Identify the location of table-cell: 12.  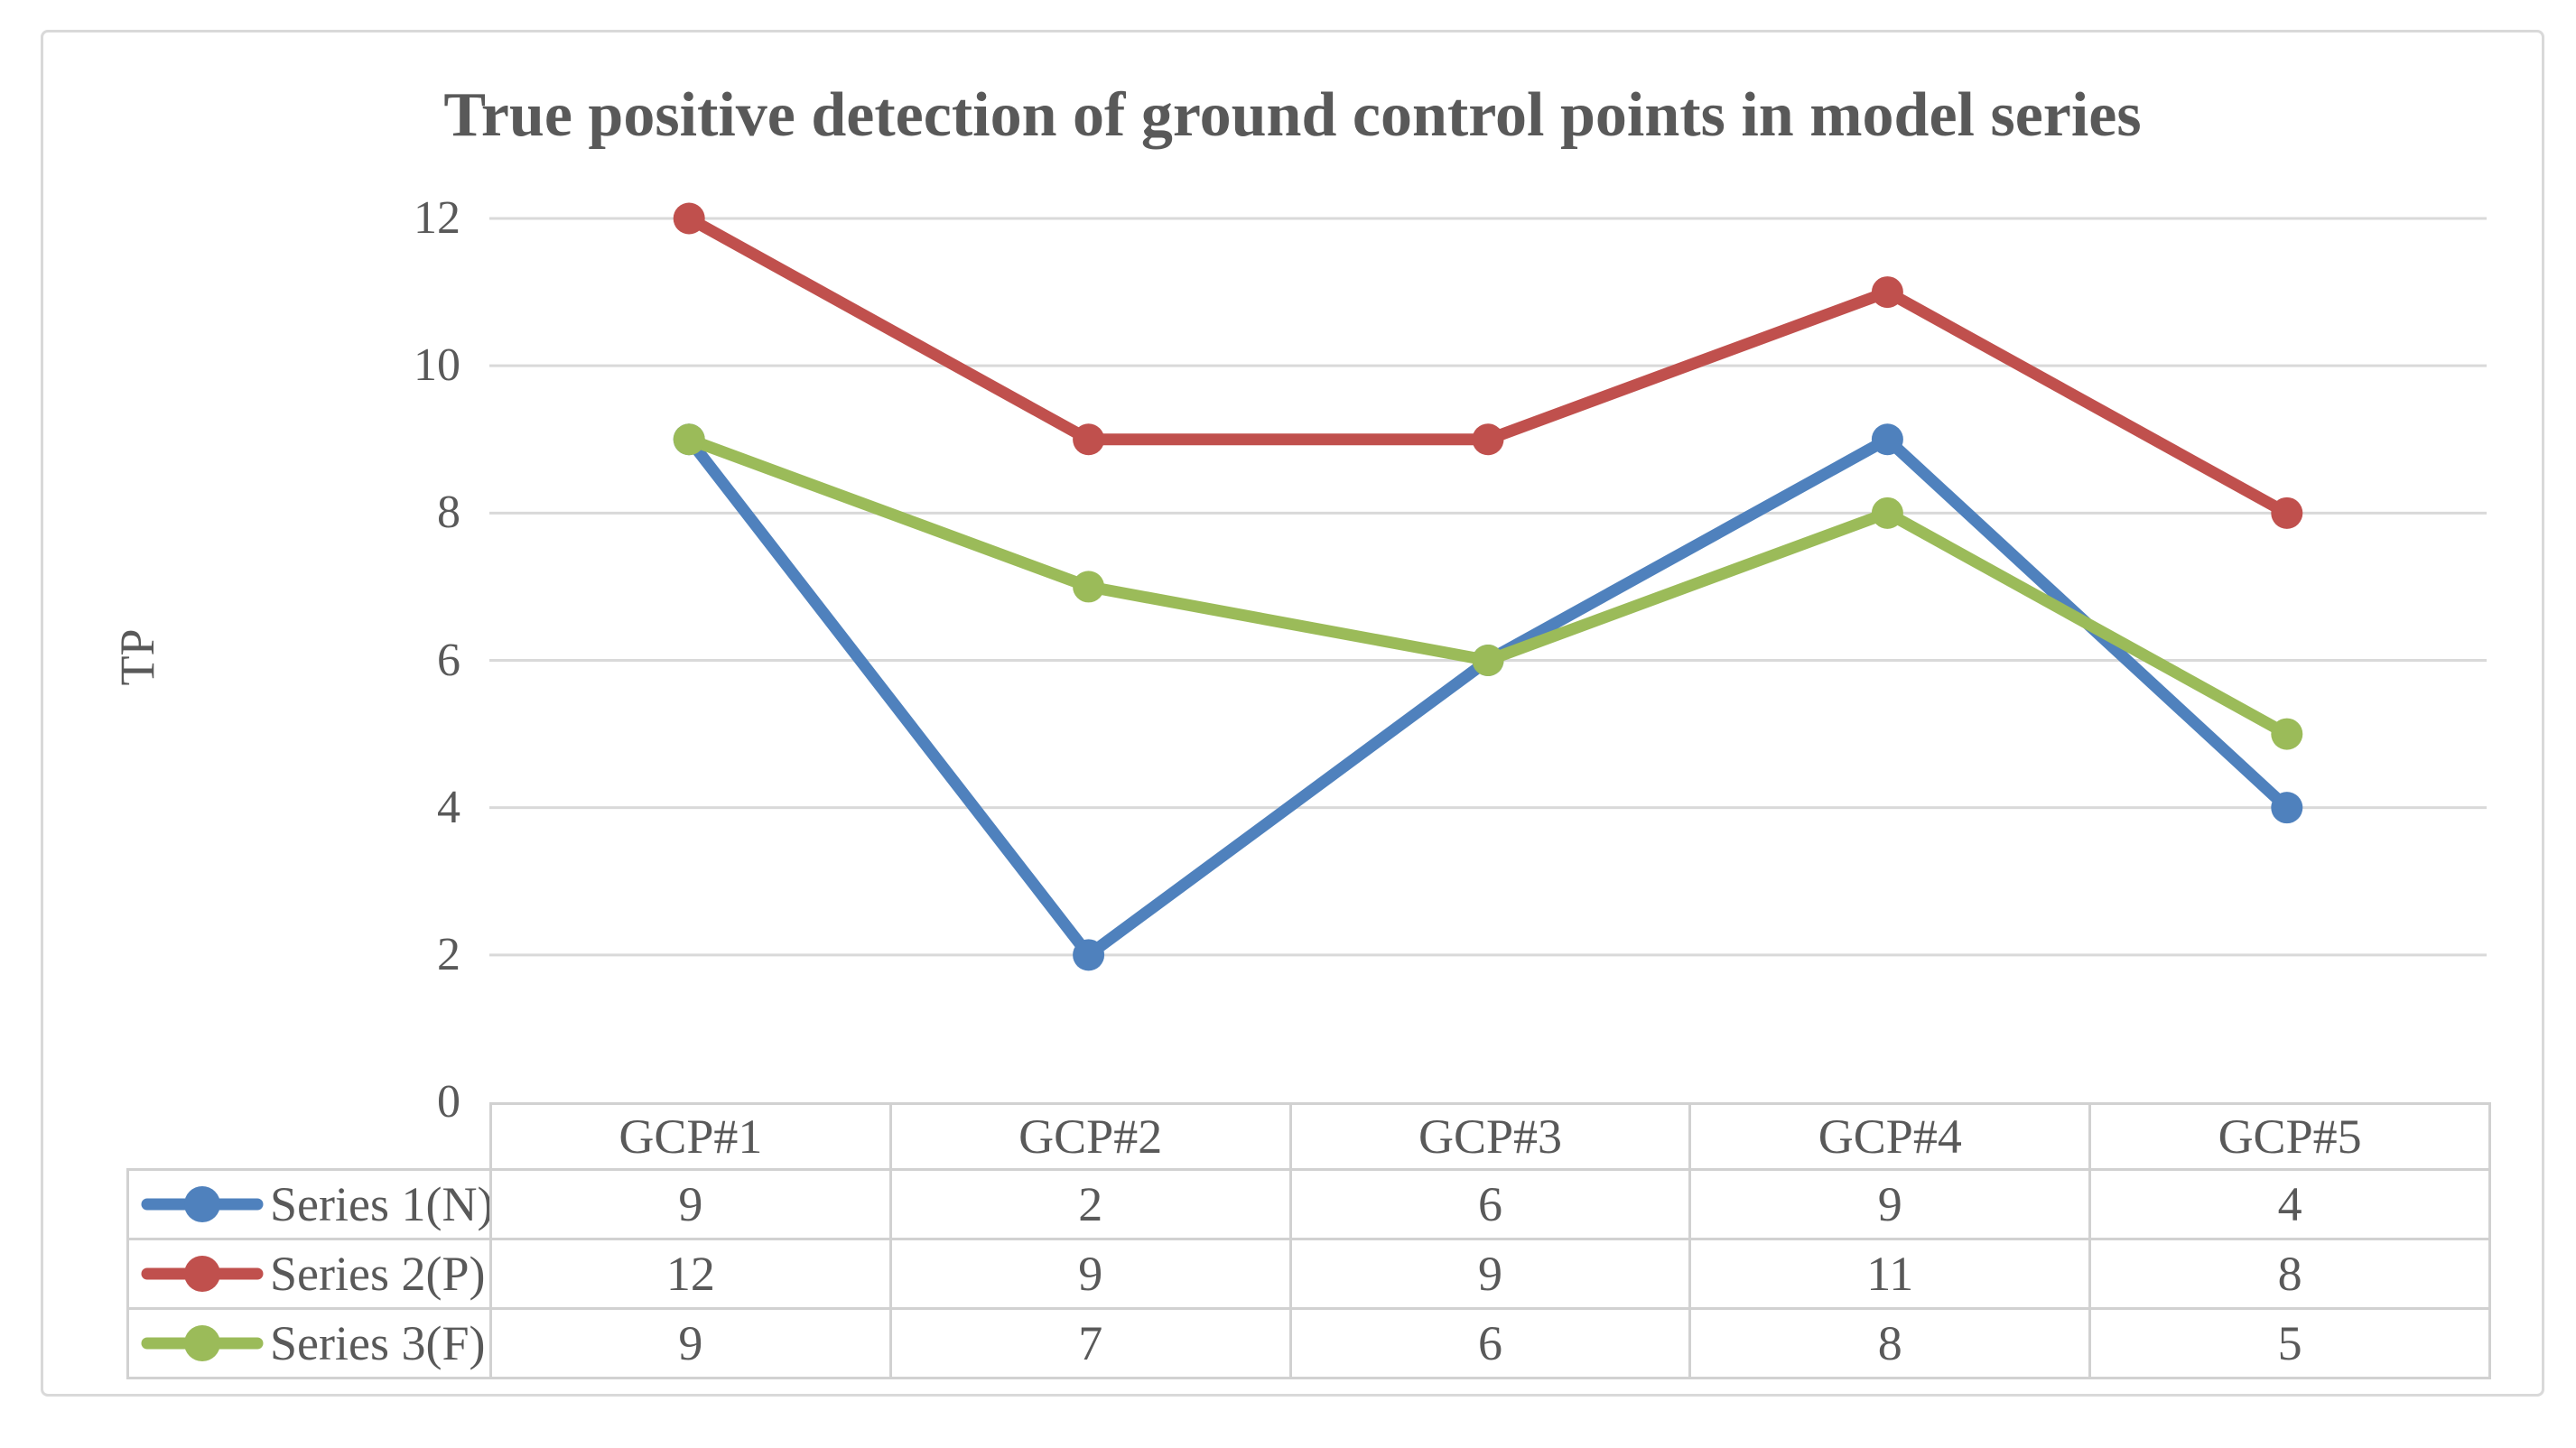
(690, 1274).